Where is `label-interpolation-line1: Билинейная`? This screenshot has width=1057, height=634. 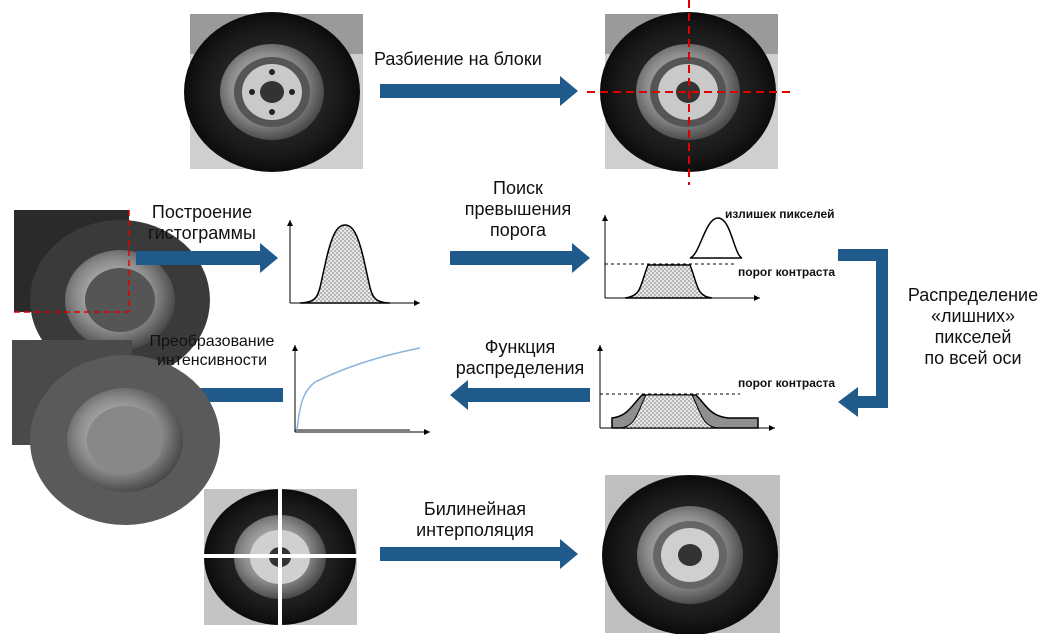 label-interpolation-line1: Билинейная is located at coordinates (475, 509).